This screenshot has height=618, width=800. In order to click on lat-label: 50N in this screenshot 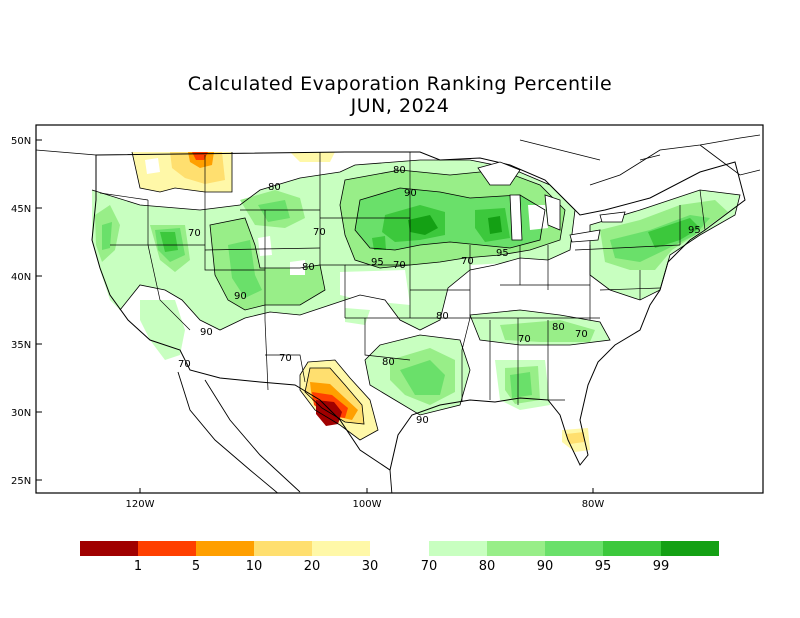, I will do `click(21, 141)`.